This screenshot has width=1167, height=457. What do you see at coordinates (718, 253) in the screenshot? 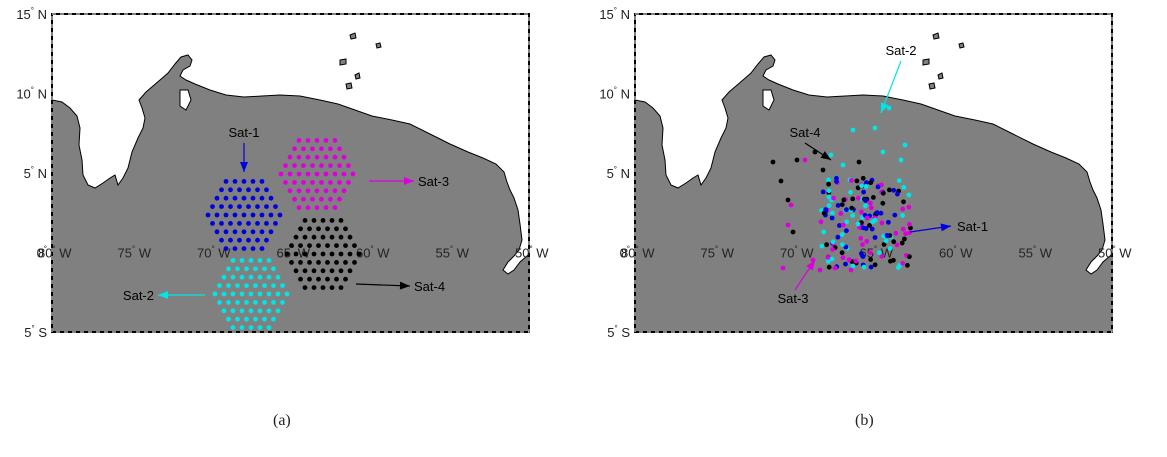
I see `lon-tick-label: 75° W` at bounding box center [718, 253].